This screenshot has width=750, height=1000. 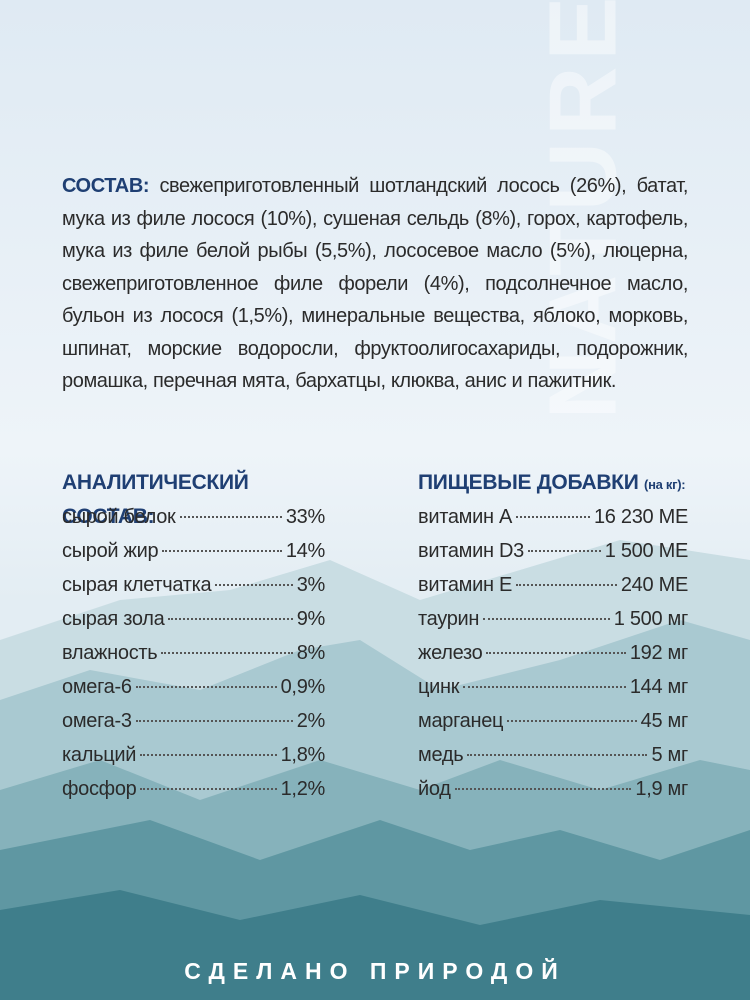 I want to click on table-row: омега-3 2%, so click(x=193, y=727).